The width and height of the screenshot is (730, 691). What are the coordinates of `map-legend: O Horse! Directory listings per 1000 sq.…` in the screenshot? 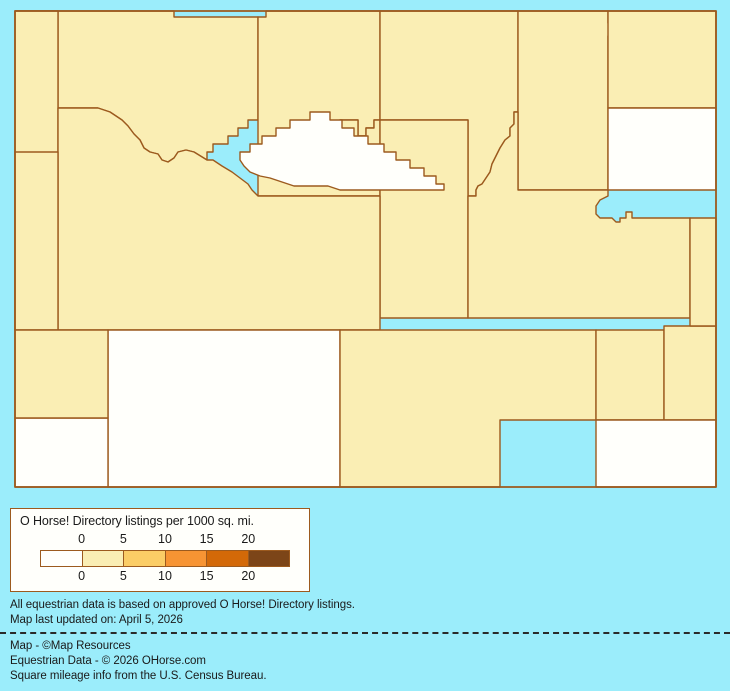 It's located at (160, 550).